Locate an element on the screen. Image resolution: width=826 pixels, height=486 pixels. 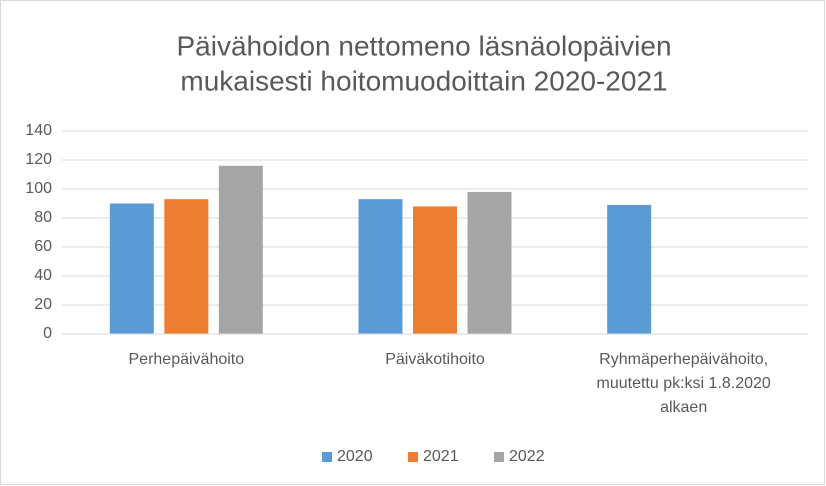
y-tick-label: 100 is located at coordinates (38, 188).